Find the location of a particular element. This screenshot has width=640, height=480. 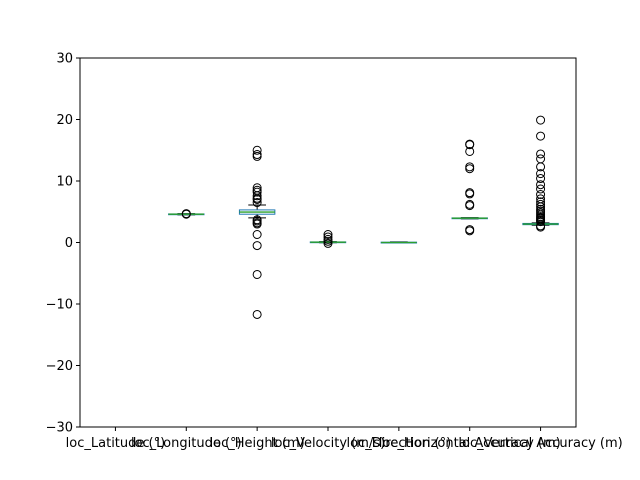

x-tick-label: loc_Vertical Accuracy (m) is located at coordinates (540, 443).